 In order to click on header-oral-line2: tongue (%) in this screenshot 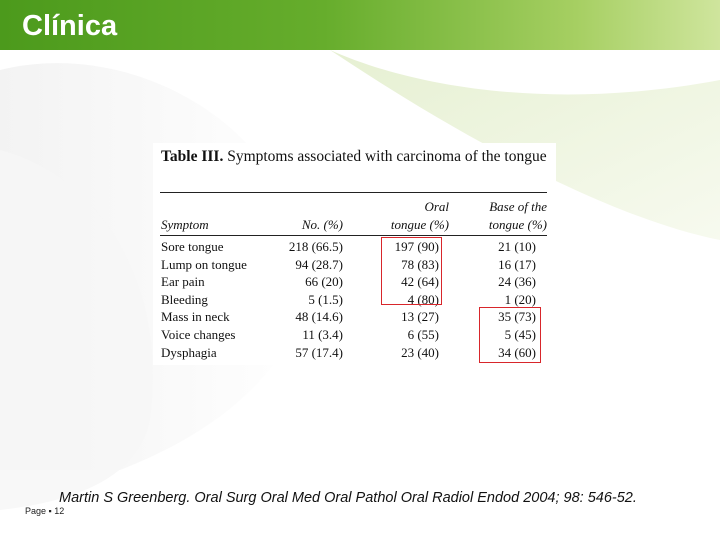, I will do `click(419, 224)`.